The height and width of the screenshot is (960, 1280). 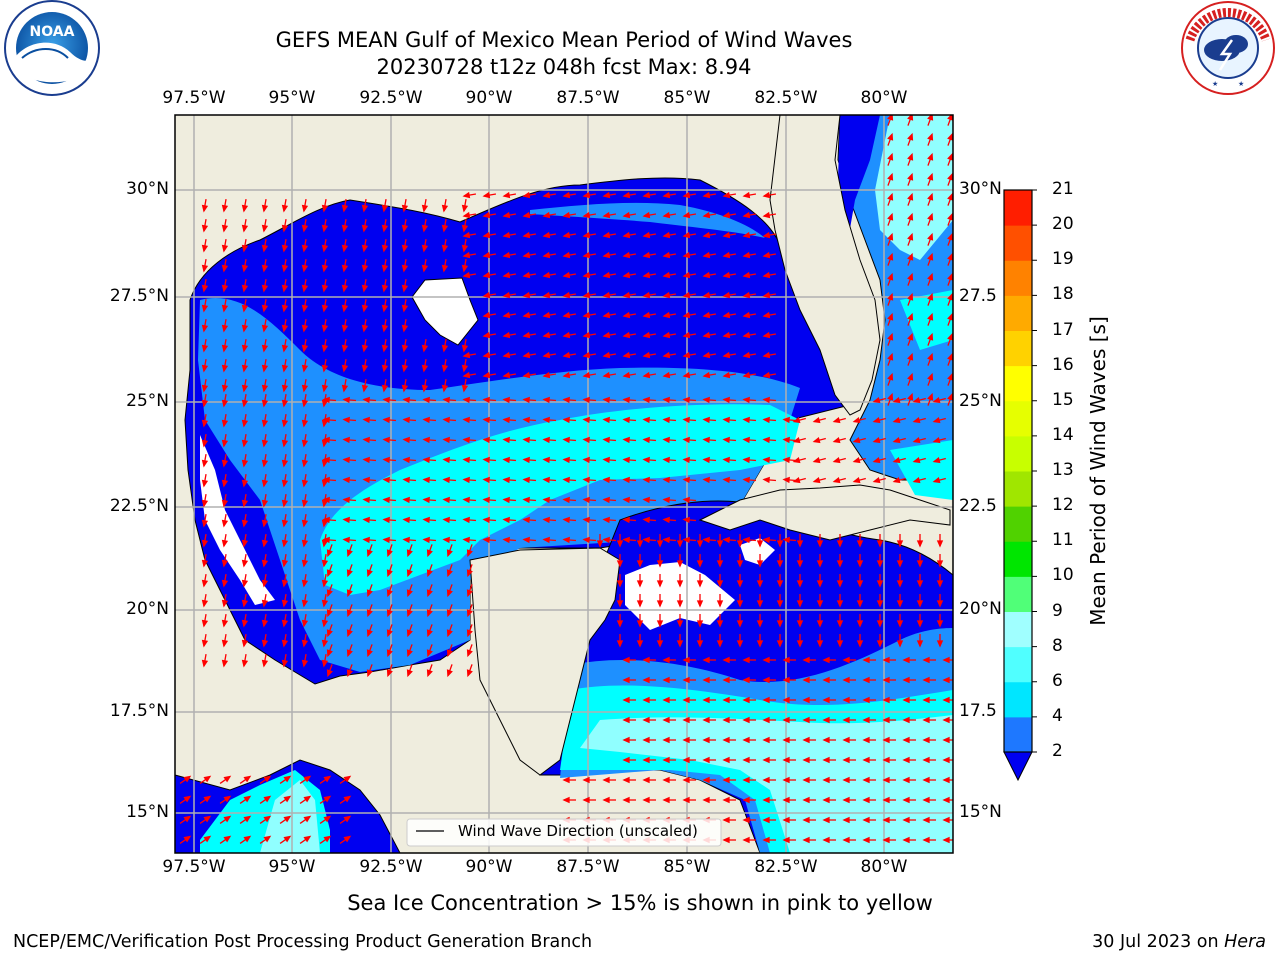 What do you see at coordinates (489, 98) in the screenshot?
I see `lon-label-top: 90°W` at bounding box center [489, 98].